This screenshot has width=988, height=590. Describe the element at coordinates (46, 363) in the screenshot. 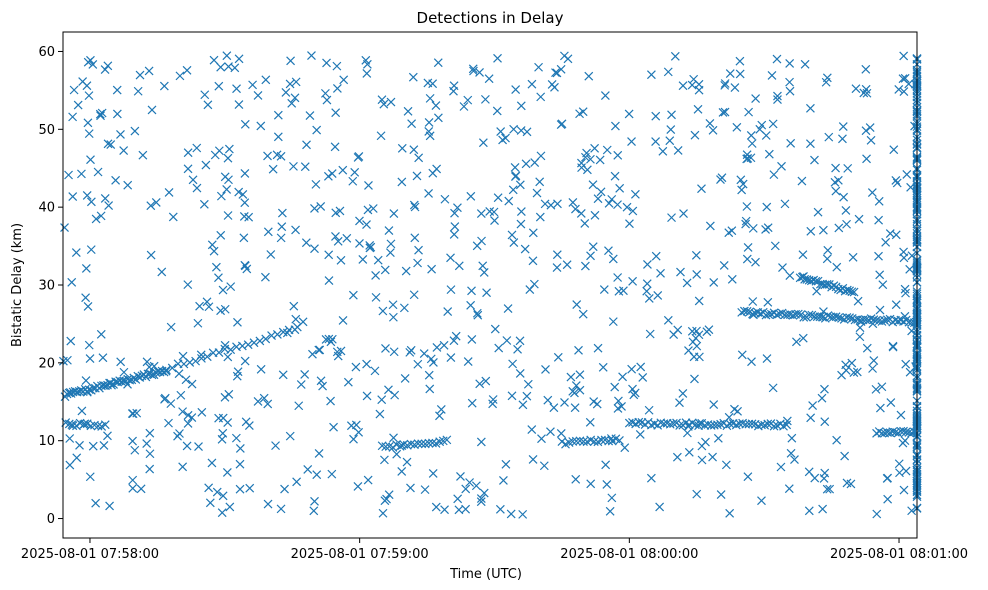

I see `y-tick-label: 20` at that location.